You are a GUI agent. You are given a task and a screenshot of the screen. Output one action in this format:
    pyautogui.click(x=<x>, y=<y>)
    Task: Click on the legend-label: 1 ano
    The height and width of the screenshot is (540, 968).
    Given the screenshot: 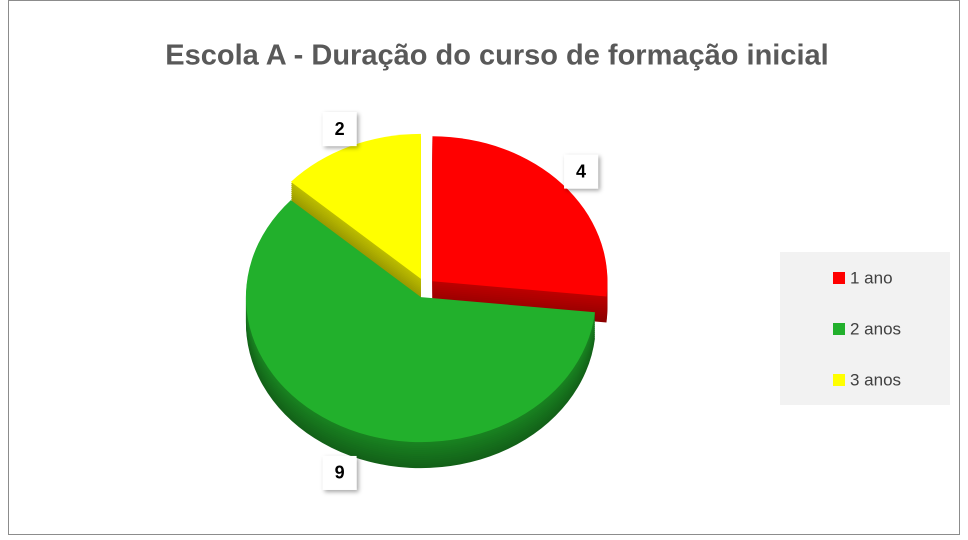 What is the action you would take?
    pyautogui.click(x=871, y=277)
    